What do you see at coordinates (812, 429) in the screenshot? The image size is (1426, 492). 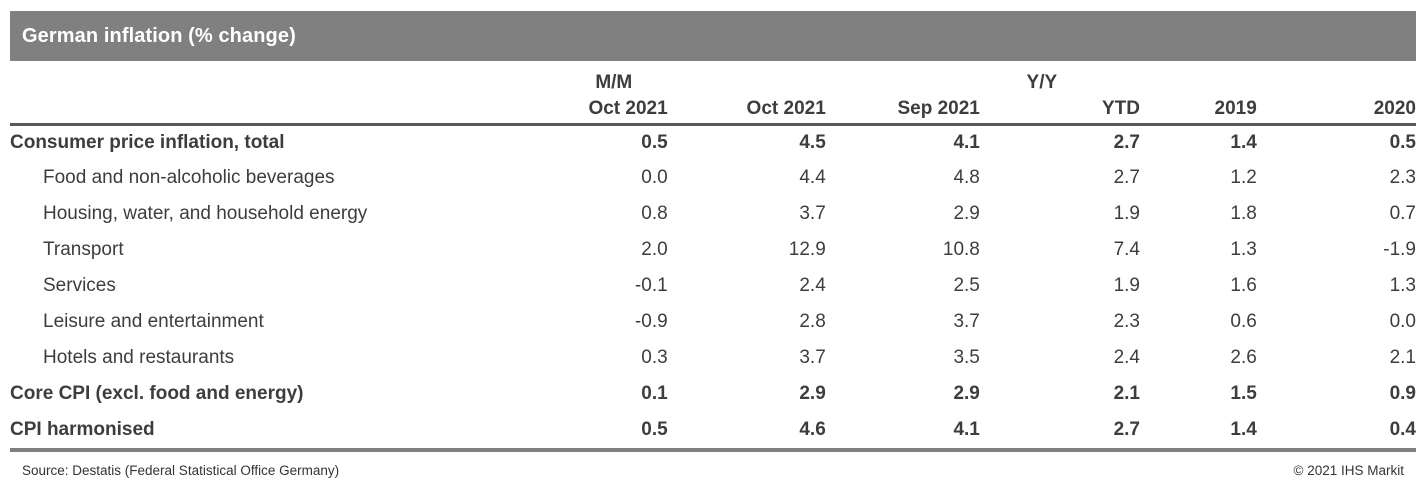 I see `cell-value: 4.6` at bounding box center [812, 429].